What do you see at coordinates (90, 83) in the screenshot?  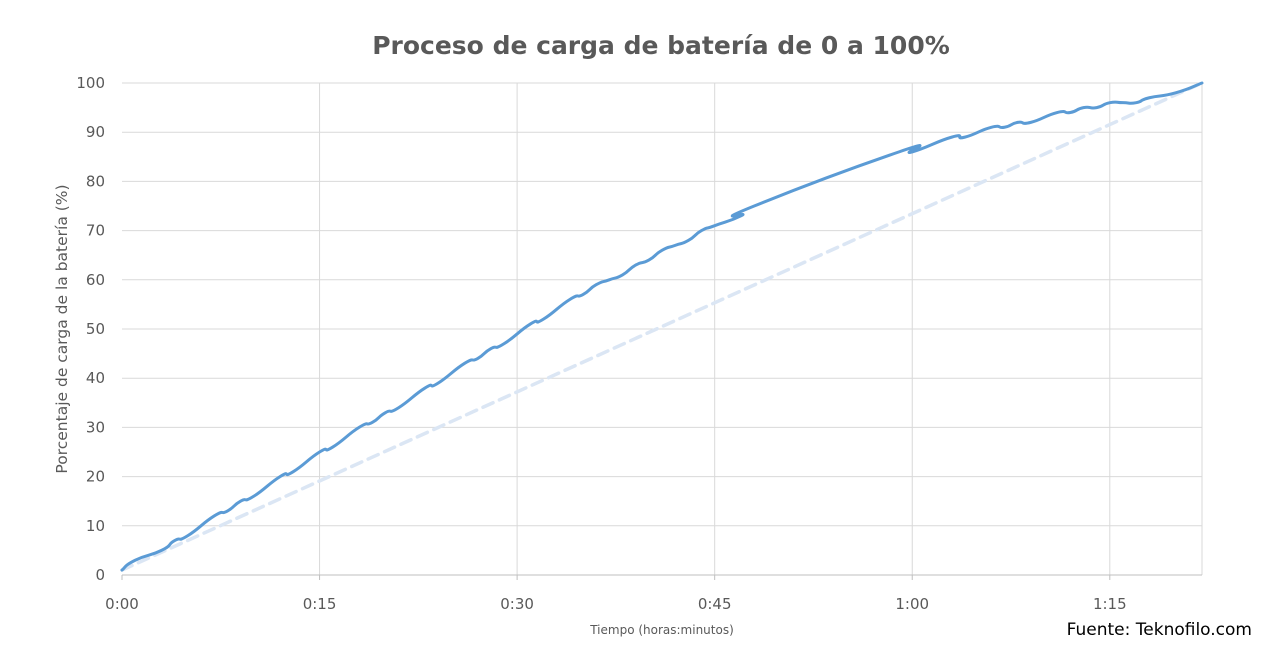 I see `y-tick-label: 100` at bounding box center [90, 83].